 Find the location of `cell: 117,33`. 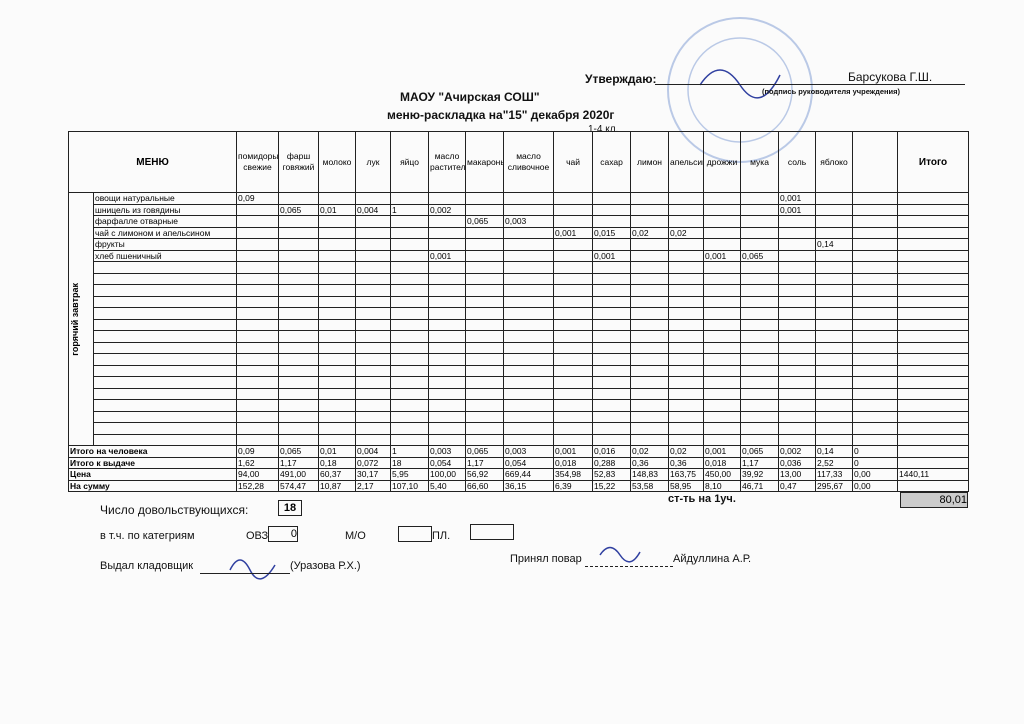

cell: 117,33 is located at coordinates (834, 474).